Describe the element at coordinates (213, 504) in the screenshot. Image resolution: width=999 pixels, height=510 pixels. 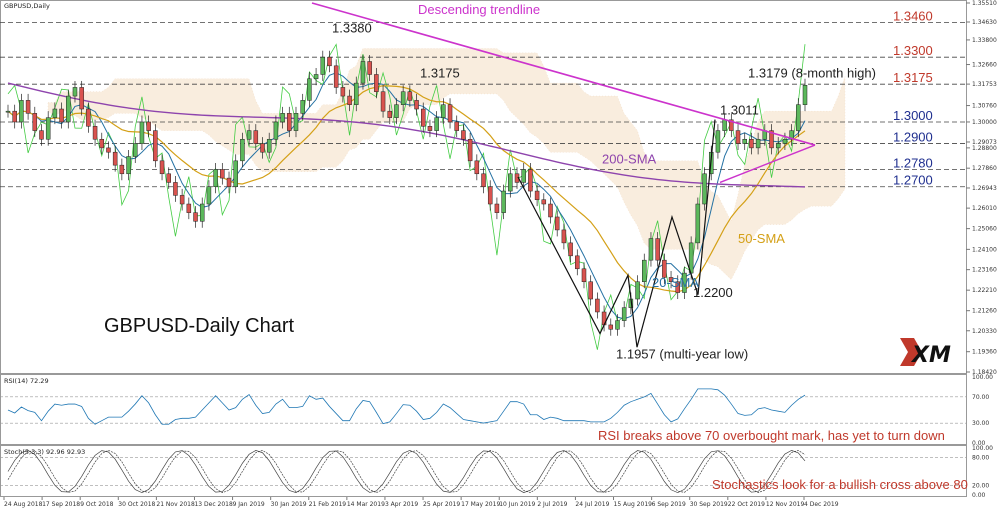
I see `x-tick-label: 13 Dec 2018` at that location.